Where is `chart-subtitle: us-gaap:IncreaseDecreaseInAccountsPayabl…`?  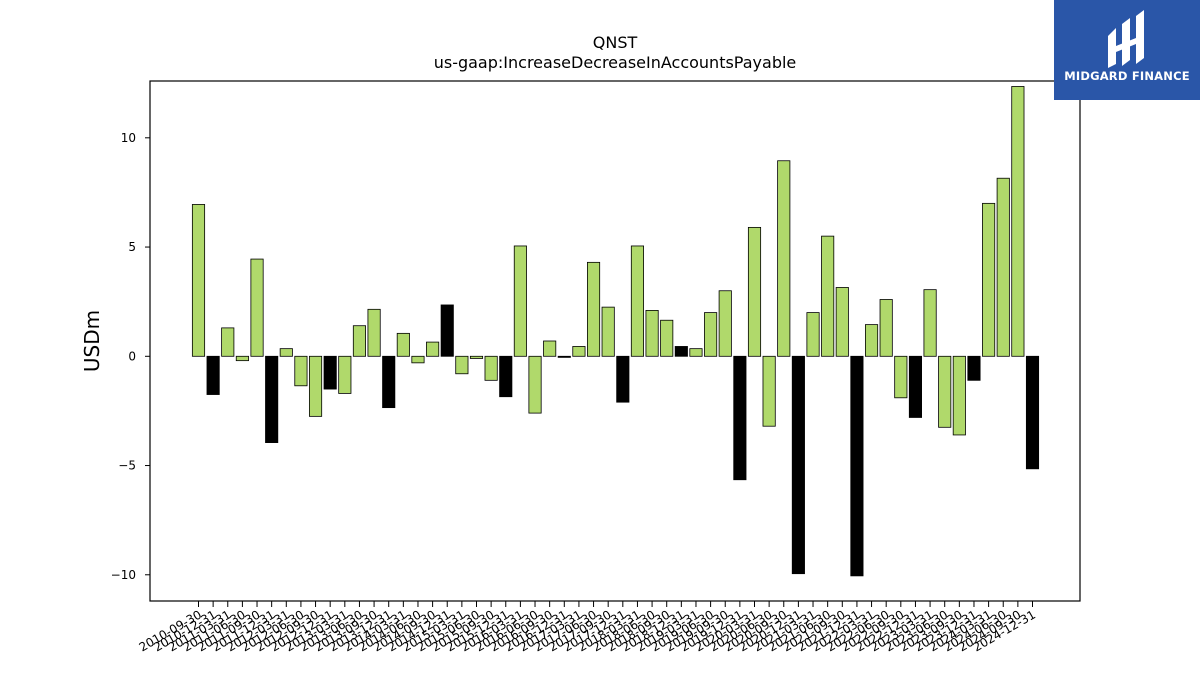 chart-subtitle: us-gaap:IncreaseDecreaseInAccountsPayabl… is located at coordinates (615, 62).